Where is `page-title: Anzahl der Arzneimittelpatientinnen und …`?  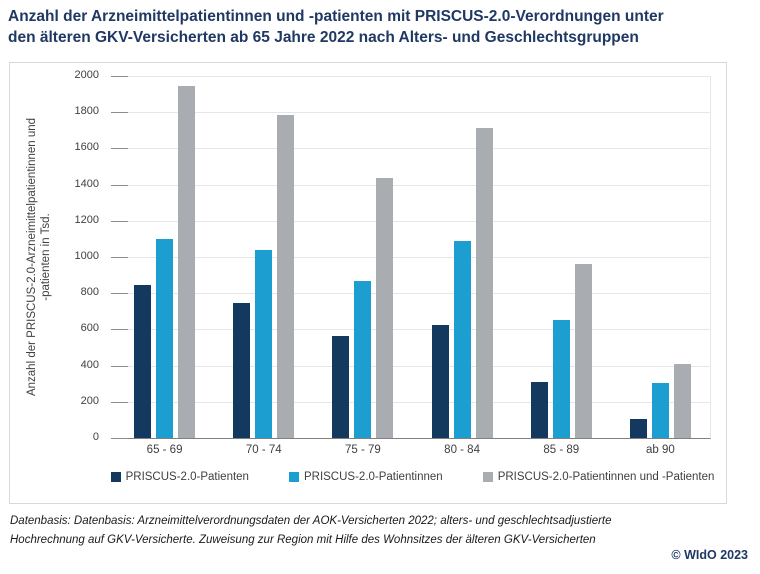 page-title: Anzahl der Arzneimittelpatientinnen und … is located at coordinates (381, 27).